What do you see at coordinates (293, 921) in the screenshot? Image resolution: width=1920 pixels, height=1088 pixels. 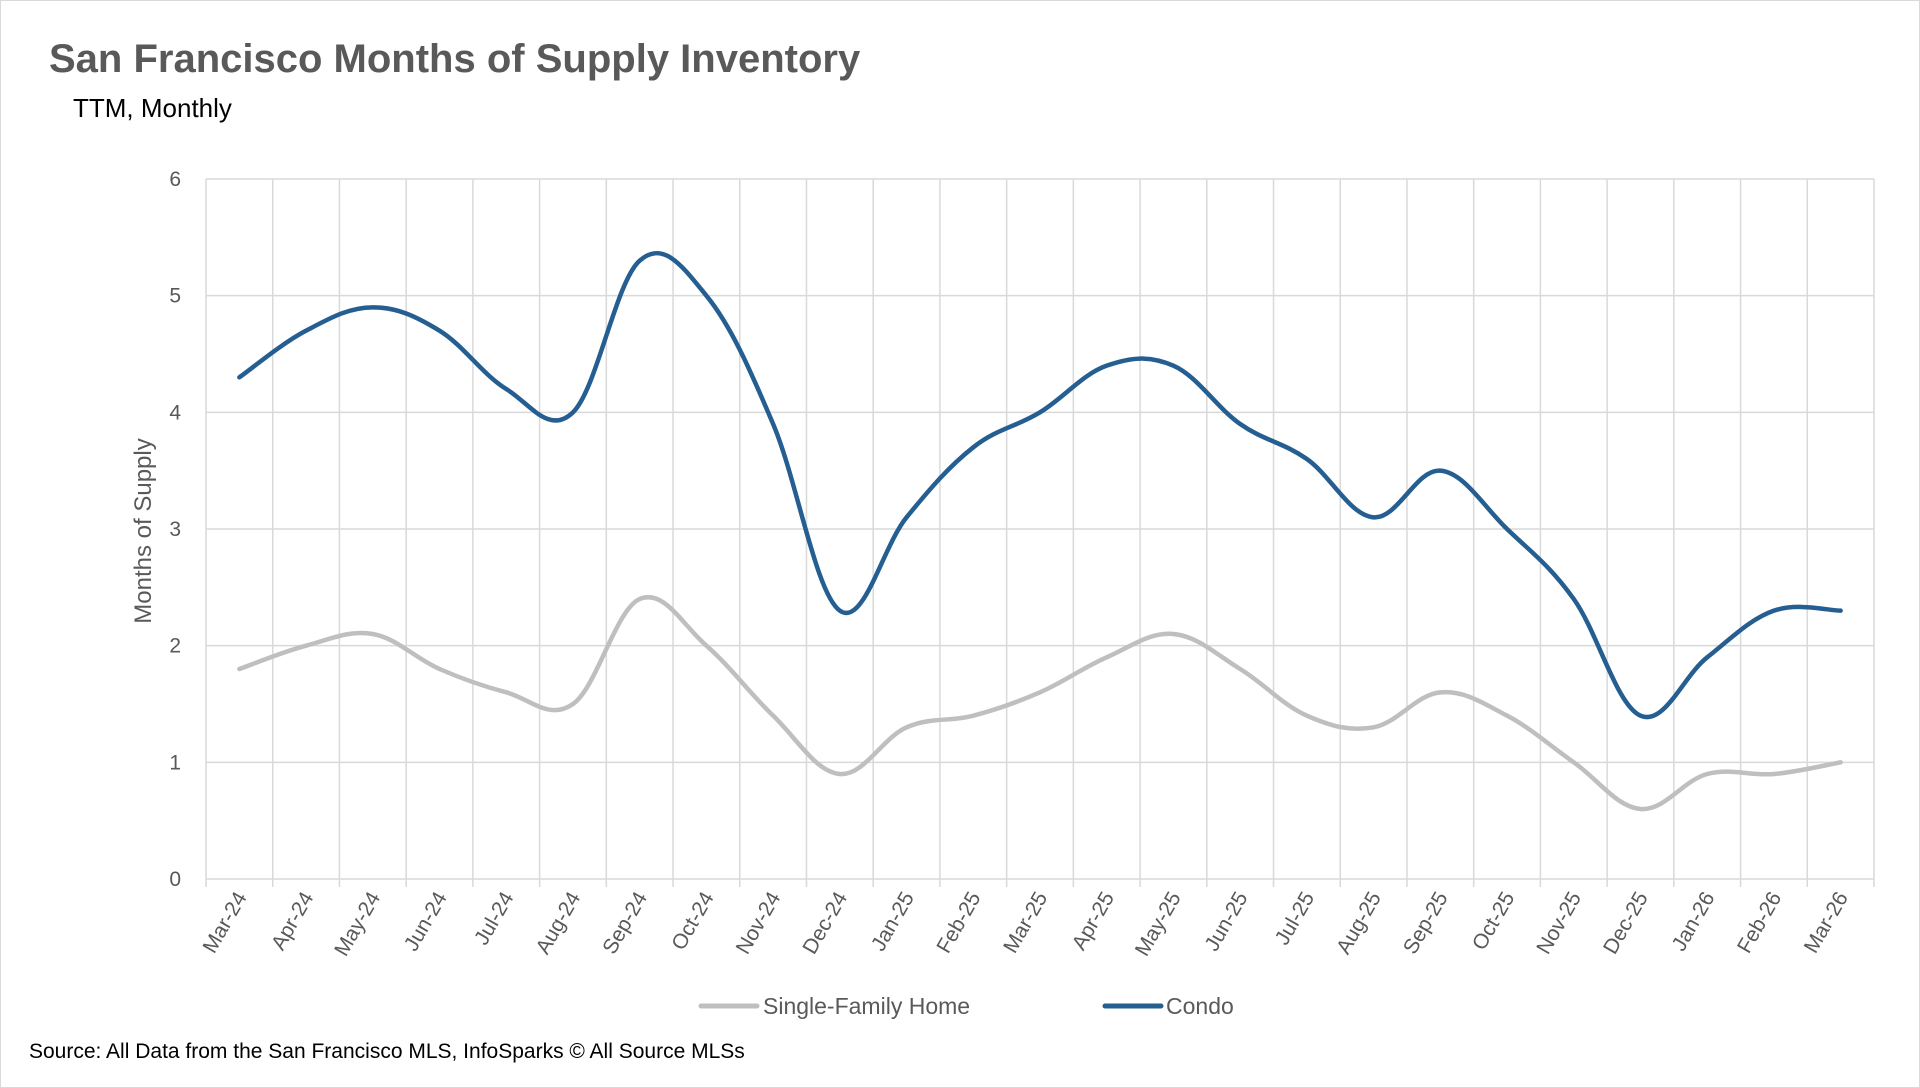 I see `x-tick-label: Apr-24` at bounding box center [293, 921].